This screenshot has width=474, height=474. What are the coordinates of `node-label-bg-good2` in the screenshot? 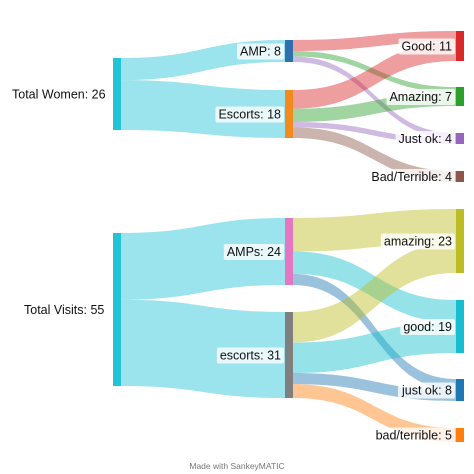 It's located at (428, 327).